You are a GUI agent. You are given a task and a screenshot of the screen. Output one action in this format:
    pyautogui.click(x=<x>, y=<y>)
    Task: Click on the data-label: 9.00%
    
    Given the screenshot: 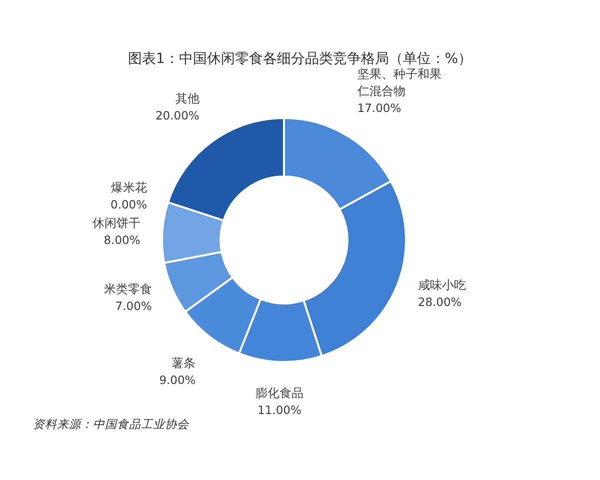 What is the action you would take?
    pyautogui.click(x=177, y=379)
    